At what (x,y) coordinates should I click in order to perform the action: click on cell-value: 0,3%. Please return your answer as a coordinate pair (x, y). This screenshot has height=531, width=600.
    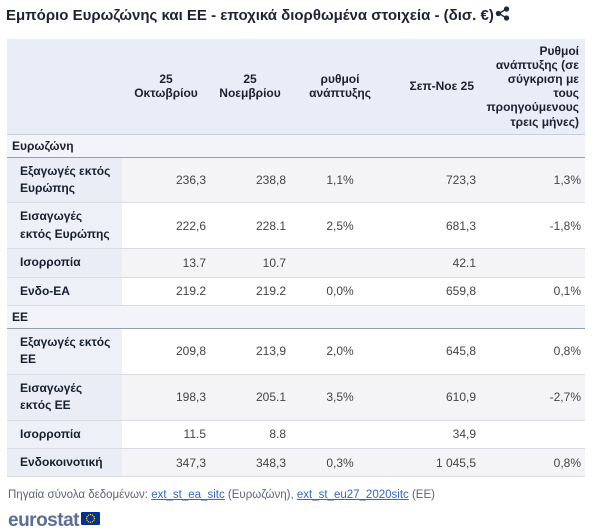
    Looking at the image, I should click on (340, 463).